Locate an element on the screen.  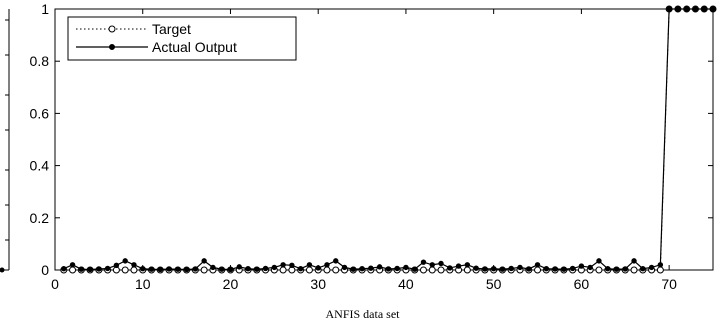
x-tick-label: 60 is located at coordinates (582, 284).